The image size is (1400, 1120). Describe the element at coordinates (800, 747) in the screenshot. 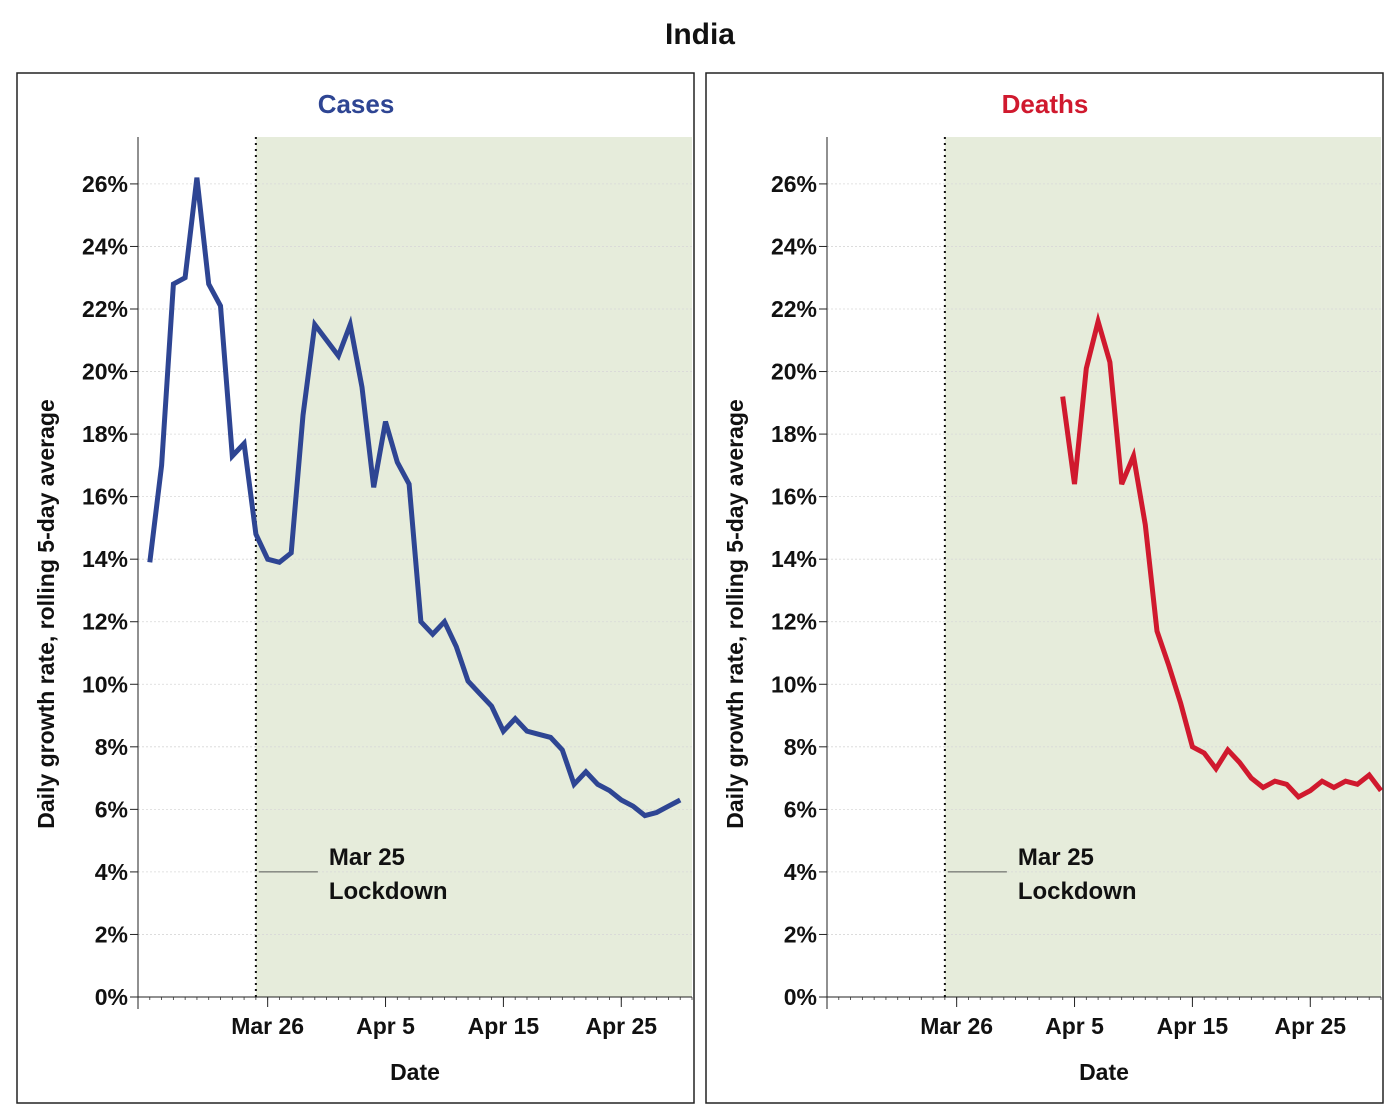

I see `deaths-y-tick-label: 8%` at that location.